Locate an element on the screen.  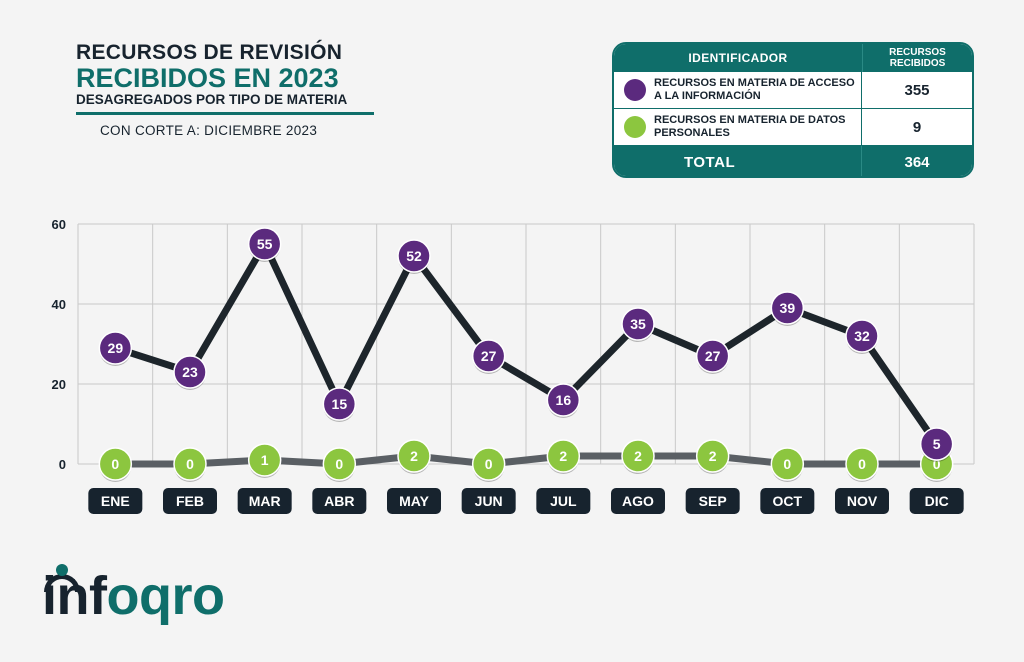
summary-total-row: TOTAL 364 is located at coordinates (793, 161).